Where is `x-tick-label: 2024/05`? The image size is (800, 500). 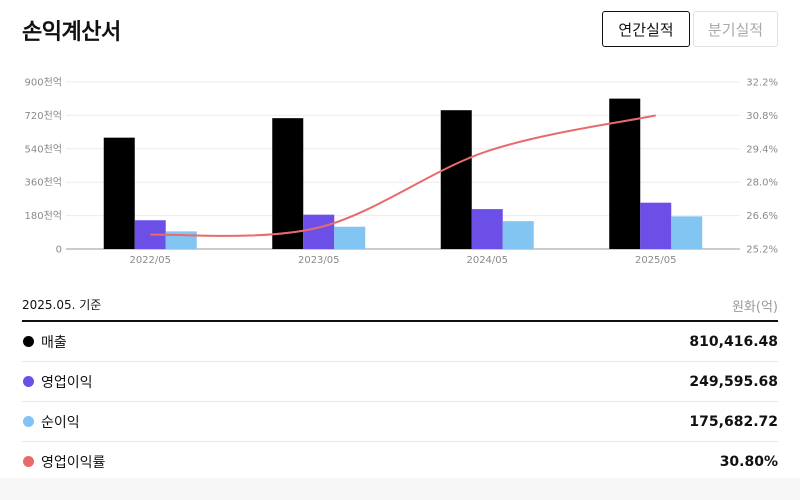 x-tick-label: 2024/05 is located at coordinates (487, 260).